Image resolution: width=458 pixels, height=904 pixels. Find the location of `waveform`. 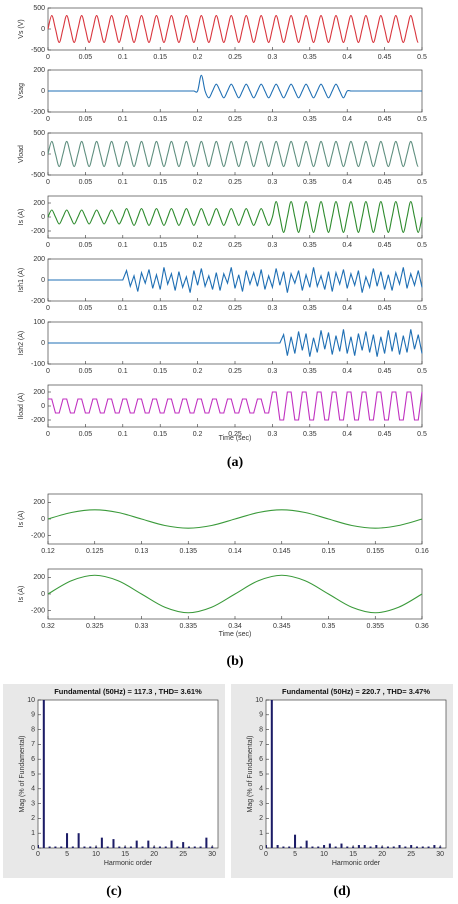

waveform is located at coordinates (235, 594).